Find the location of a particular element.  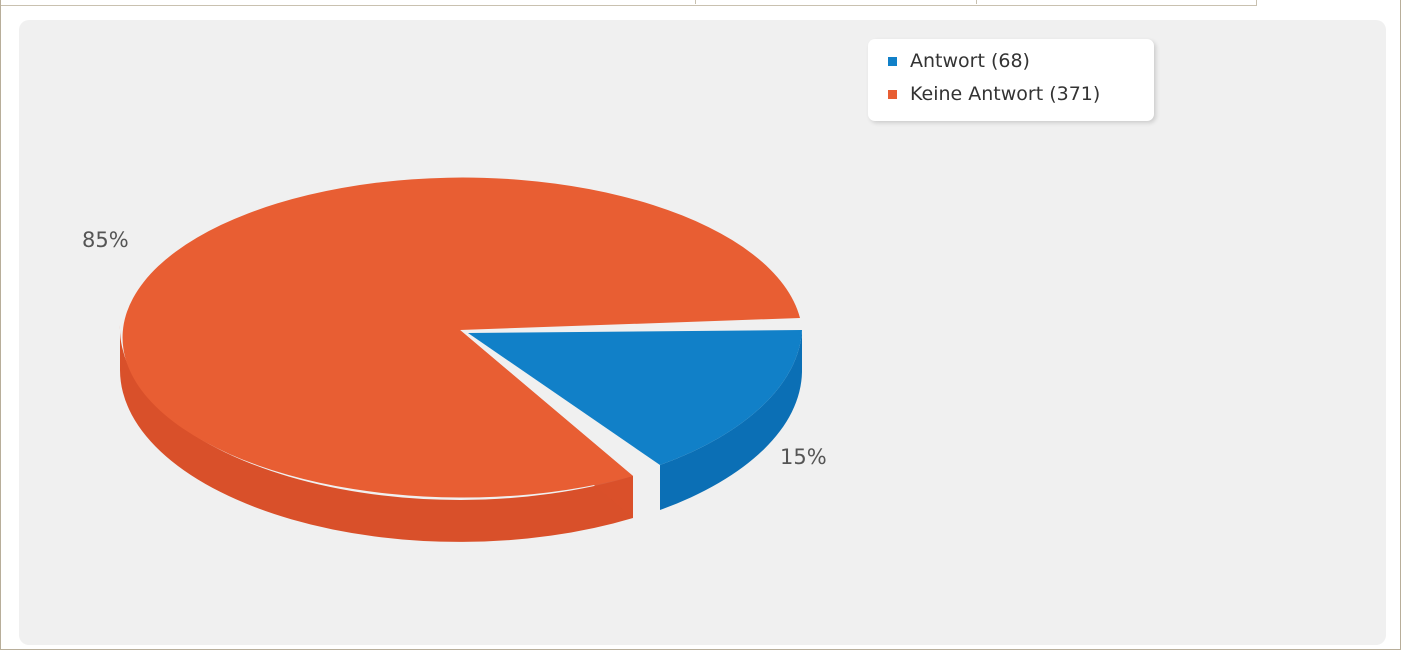

legend-item-antwort: Antwort (68) is located at coordinates (959, 61).